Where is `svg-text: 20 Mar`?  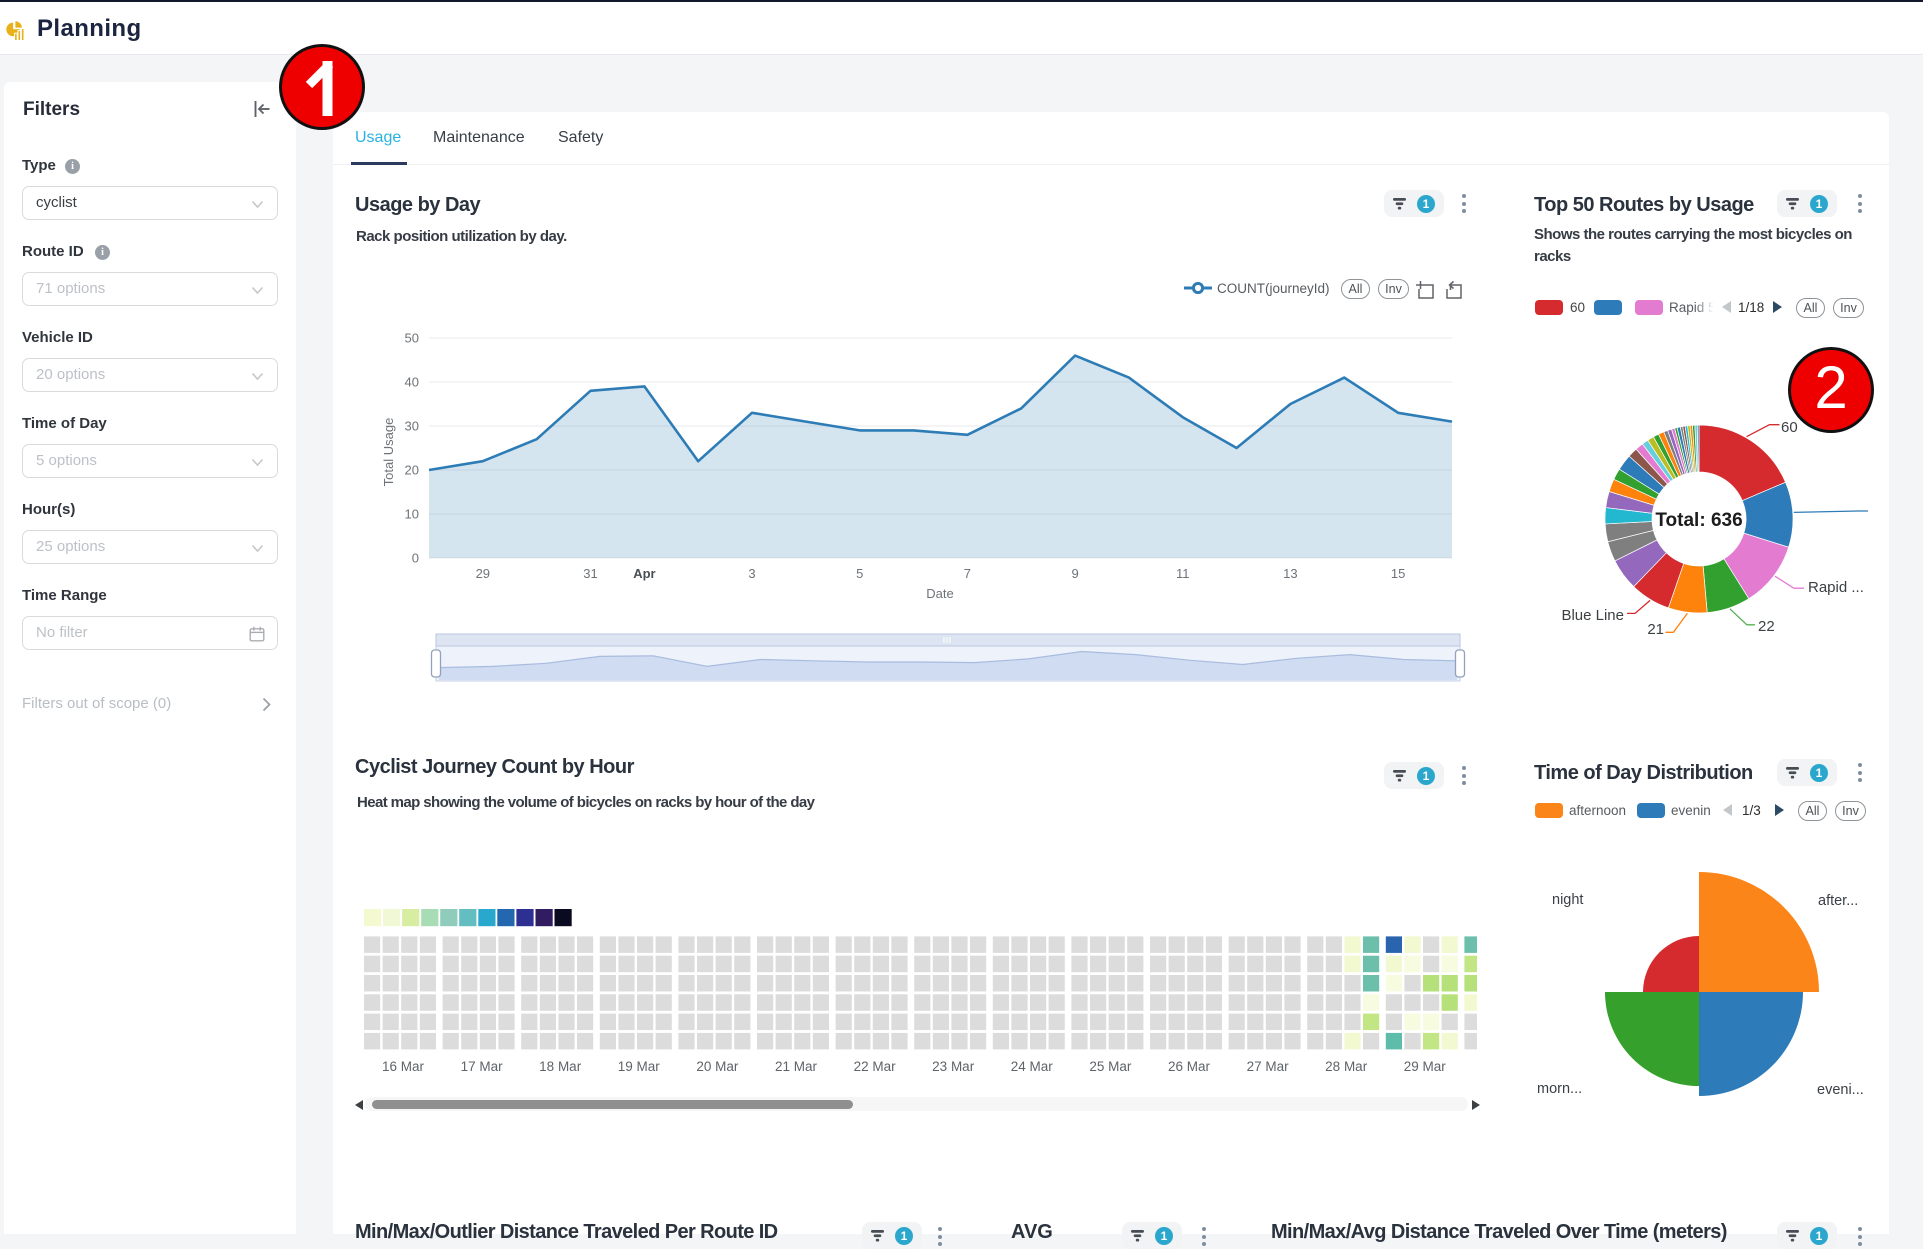
svg-text: 20 Mar is located at coordinates (717, 1066).